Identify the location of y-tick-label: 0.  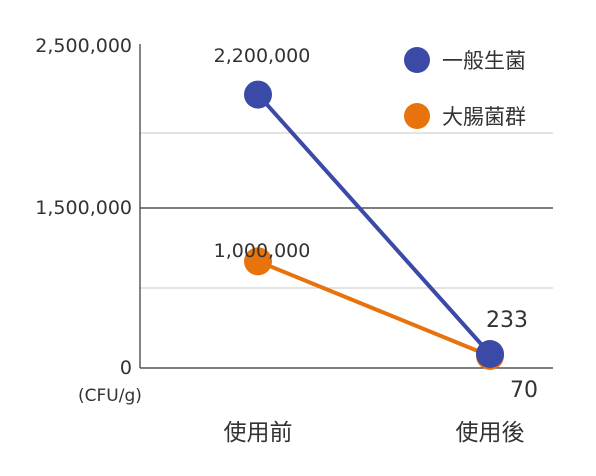
(126, 368).